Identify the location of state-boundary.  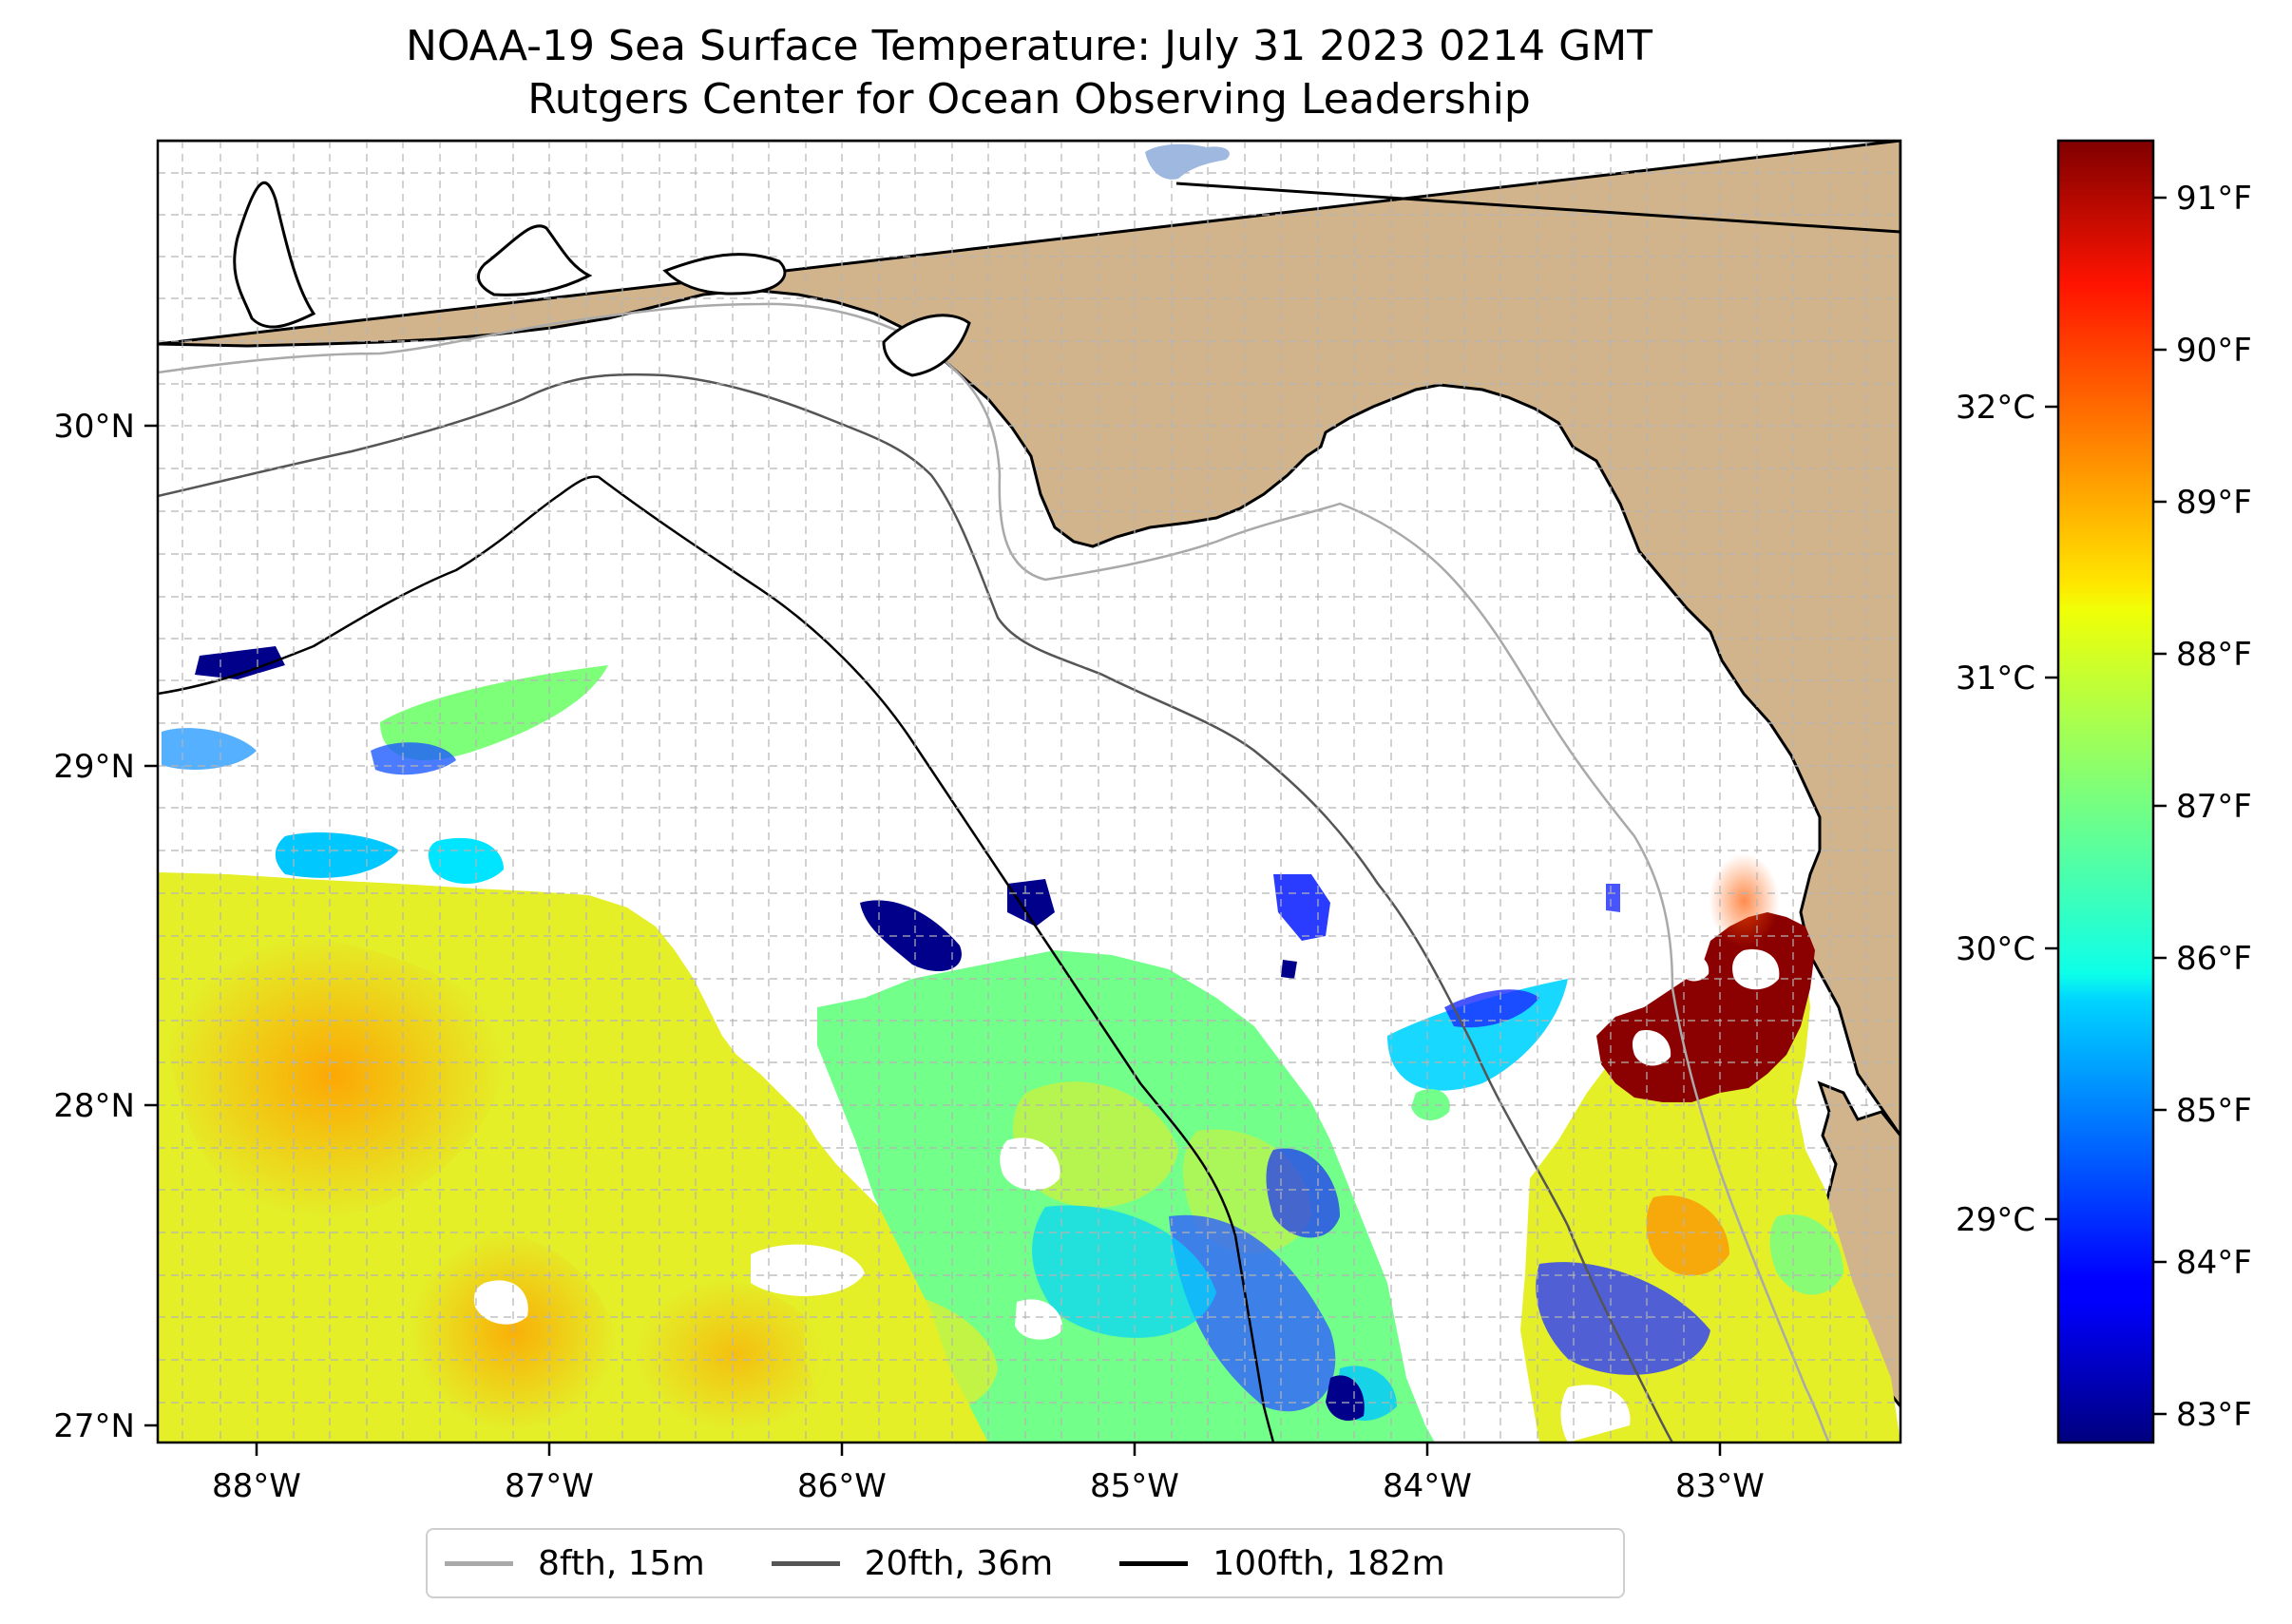
(1537, 208).